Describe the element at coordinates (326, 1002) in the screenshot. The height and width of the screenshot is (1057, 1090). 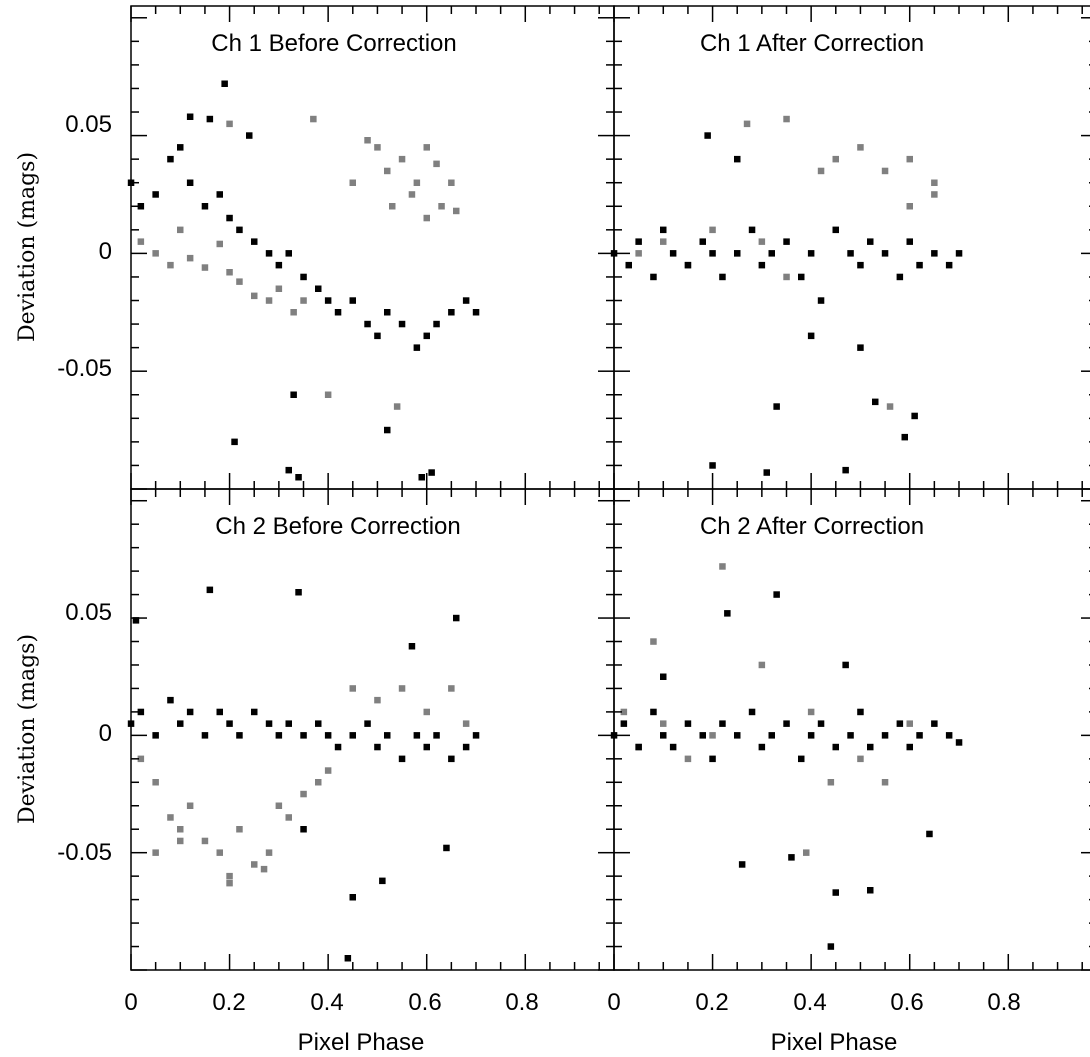
I see `x-tick-label: 0.4` at that location.